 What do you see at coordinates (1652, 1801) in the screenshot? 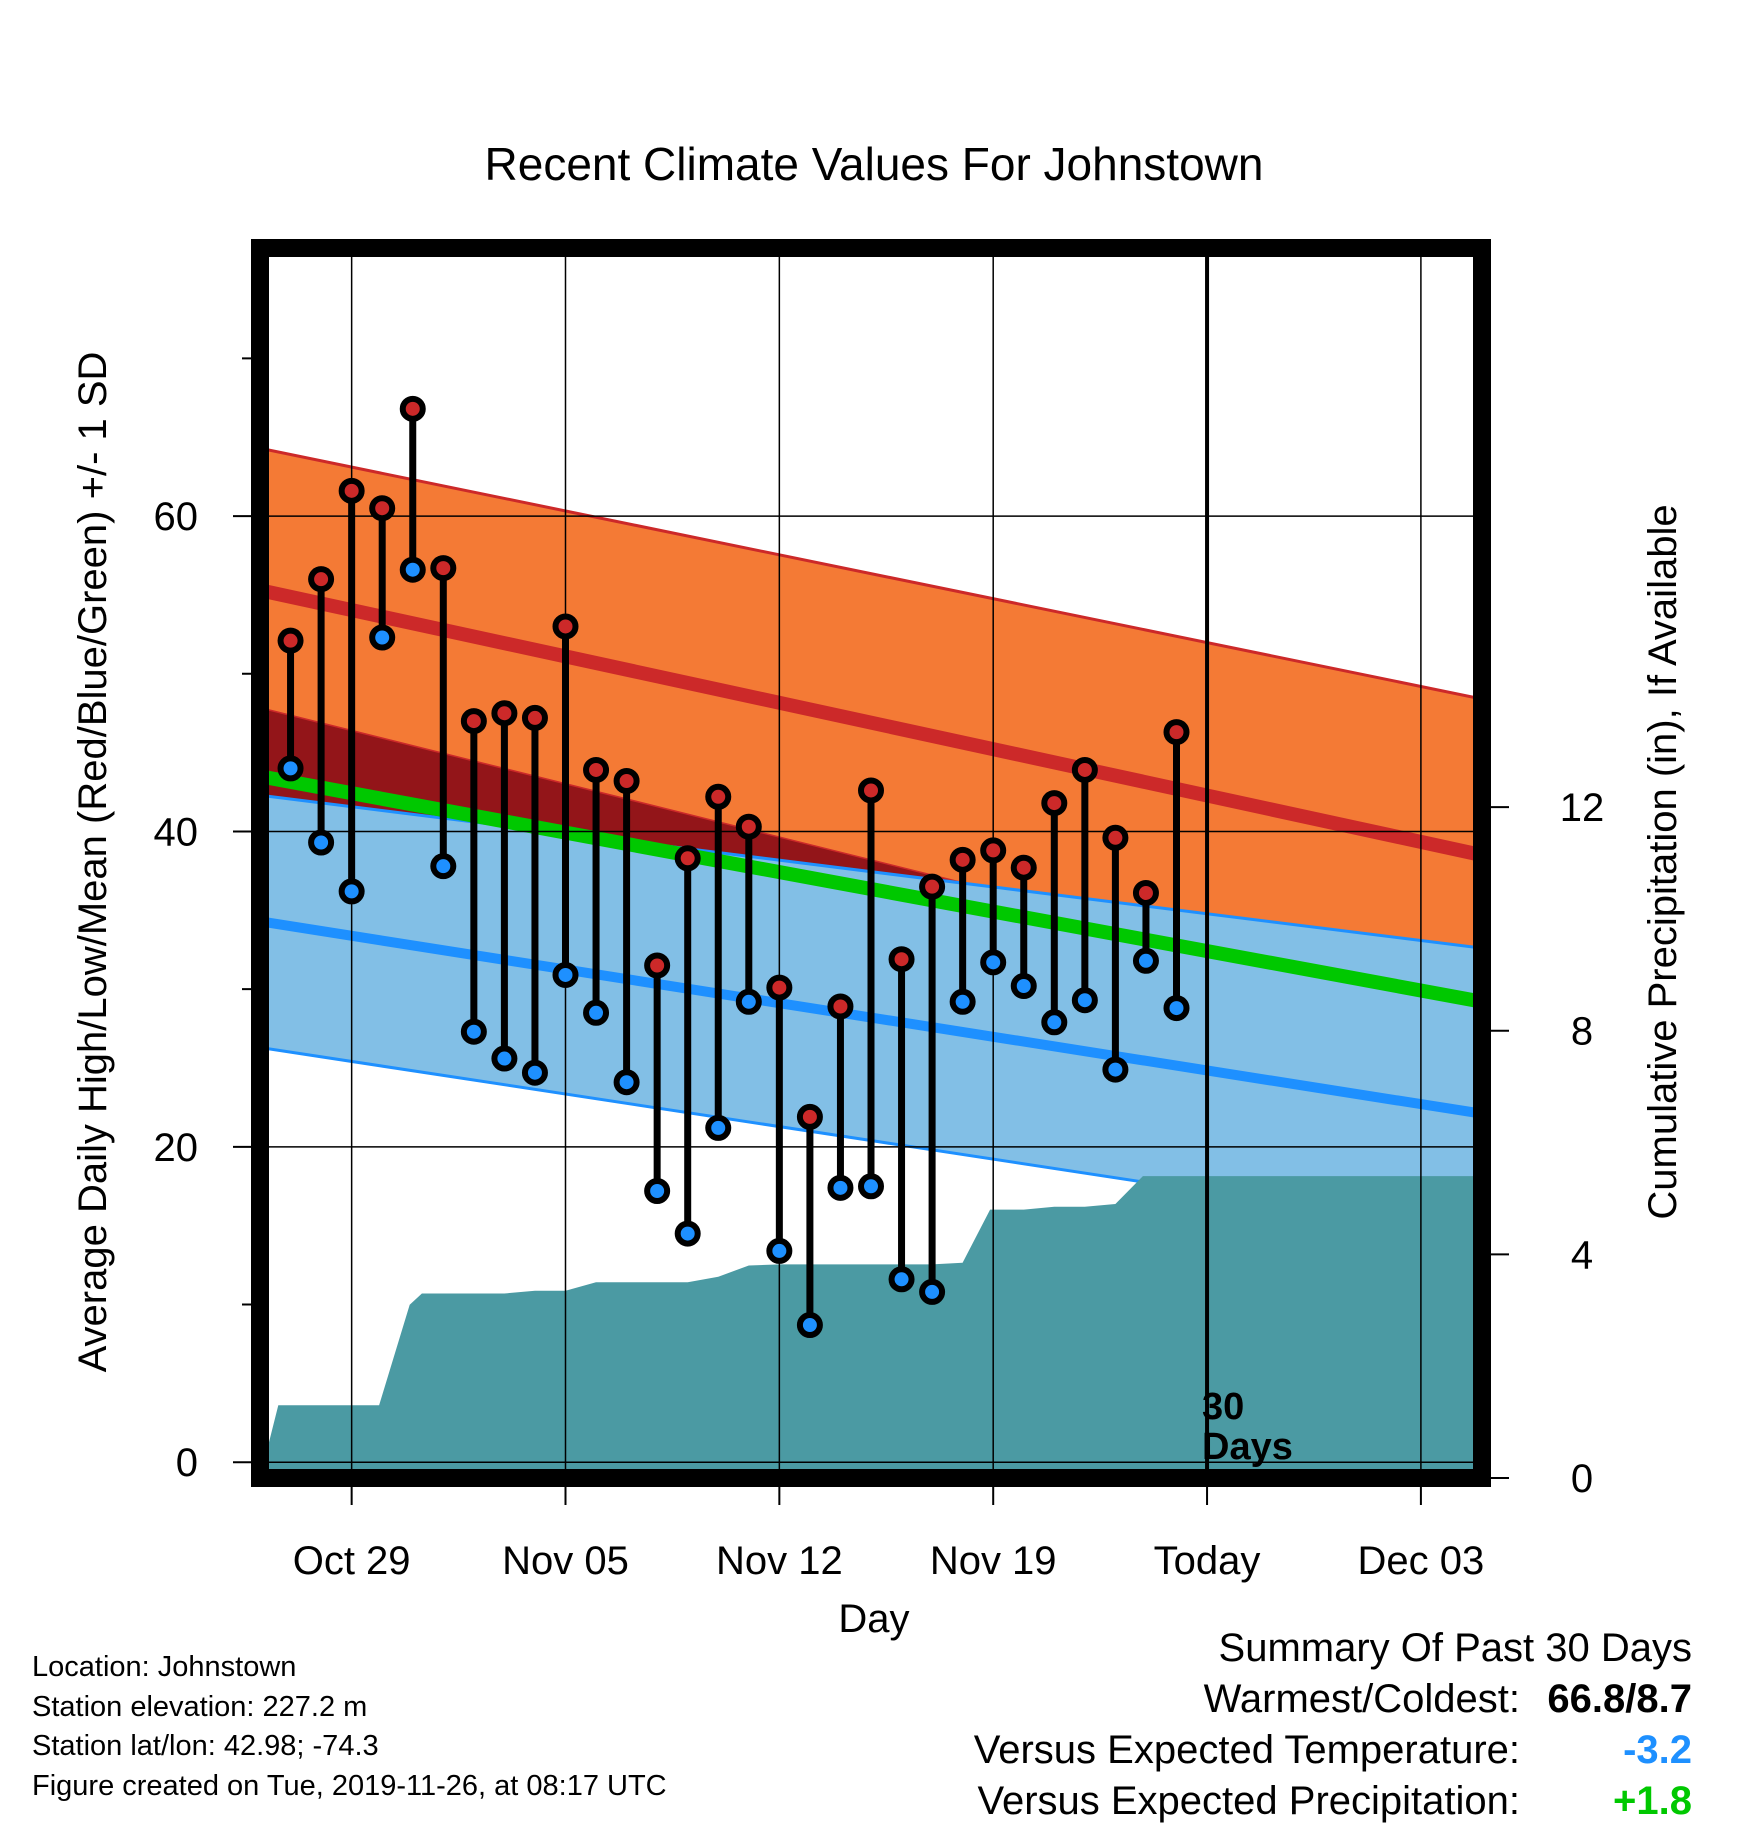
I see `precip-anomaly-value: +1.8` at bounding box center [1652, 1801].